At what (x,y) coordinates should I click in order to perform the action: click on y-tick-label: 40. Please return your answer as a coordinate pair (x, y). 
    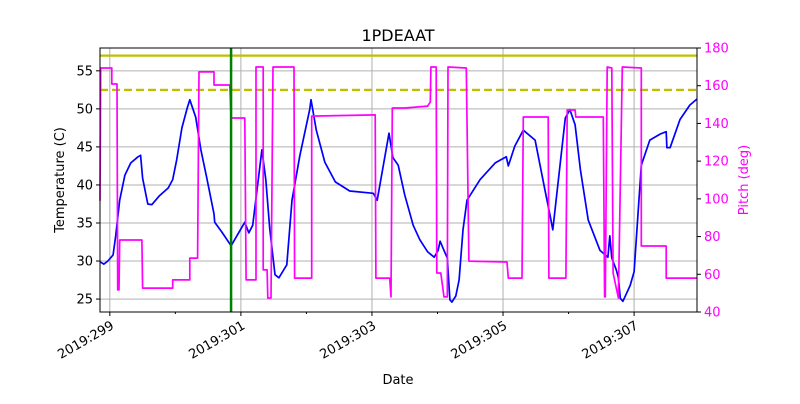
    Looking at the image, I should click on (84, 185).